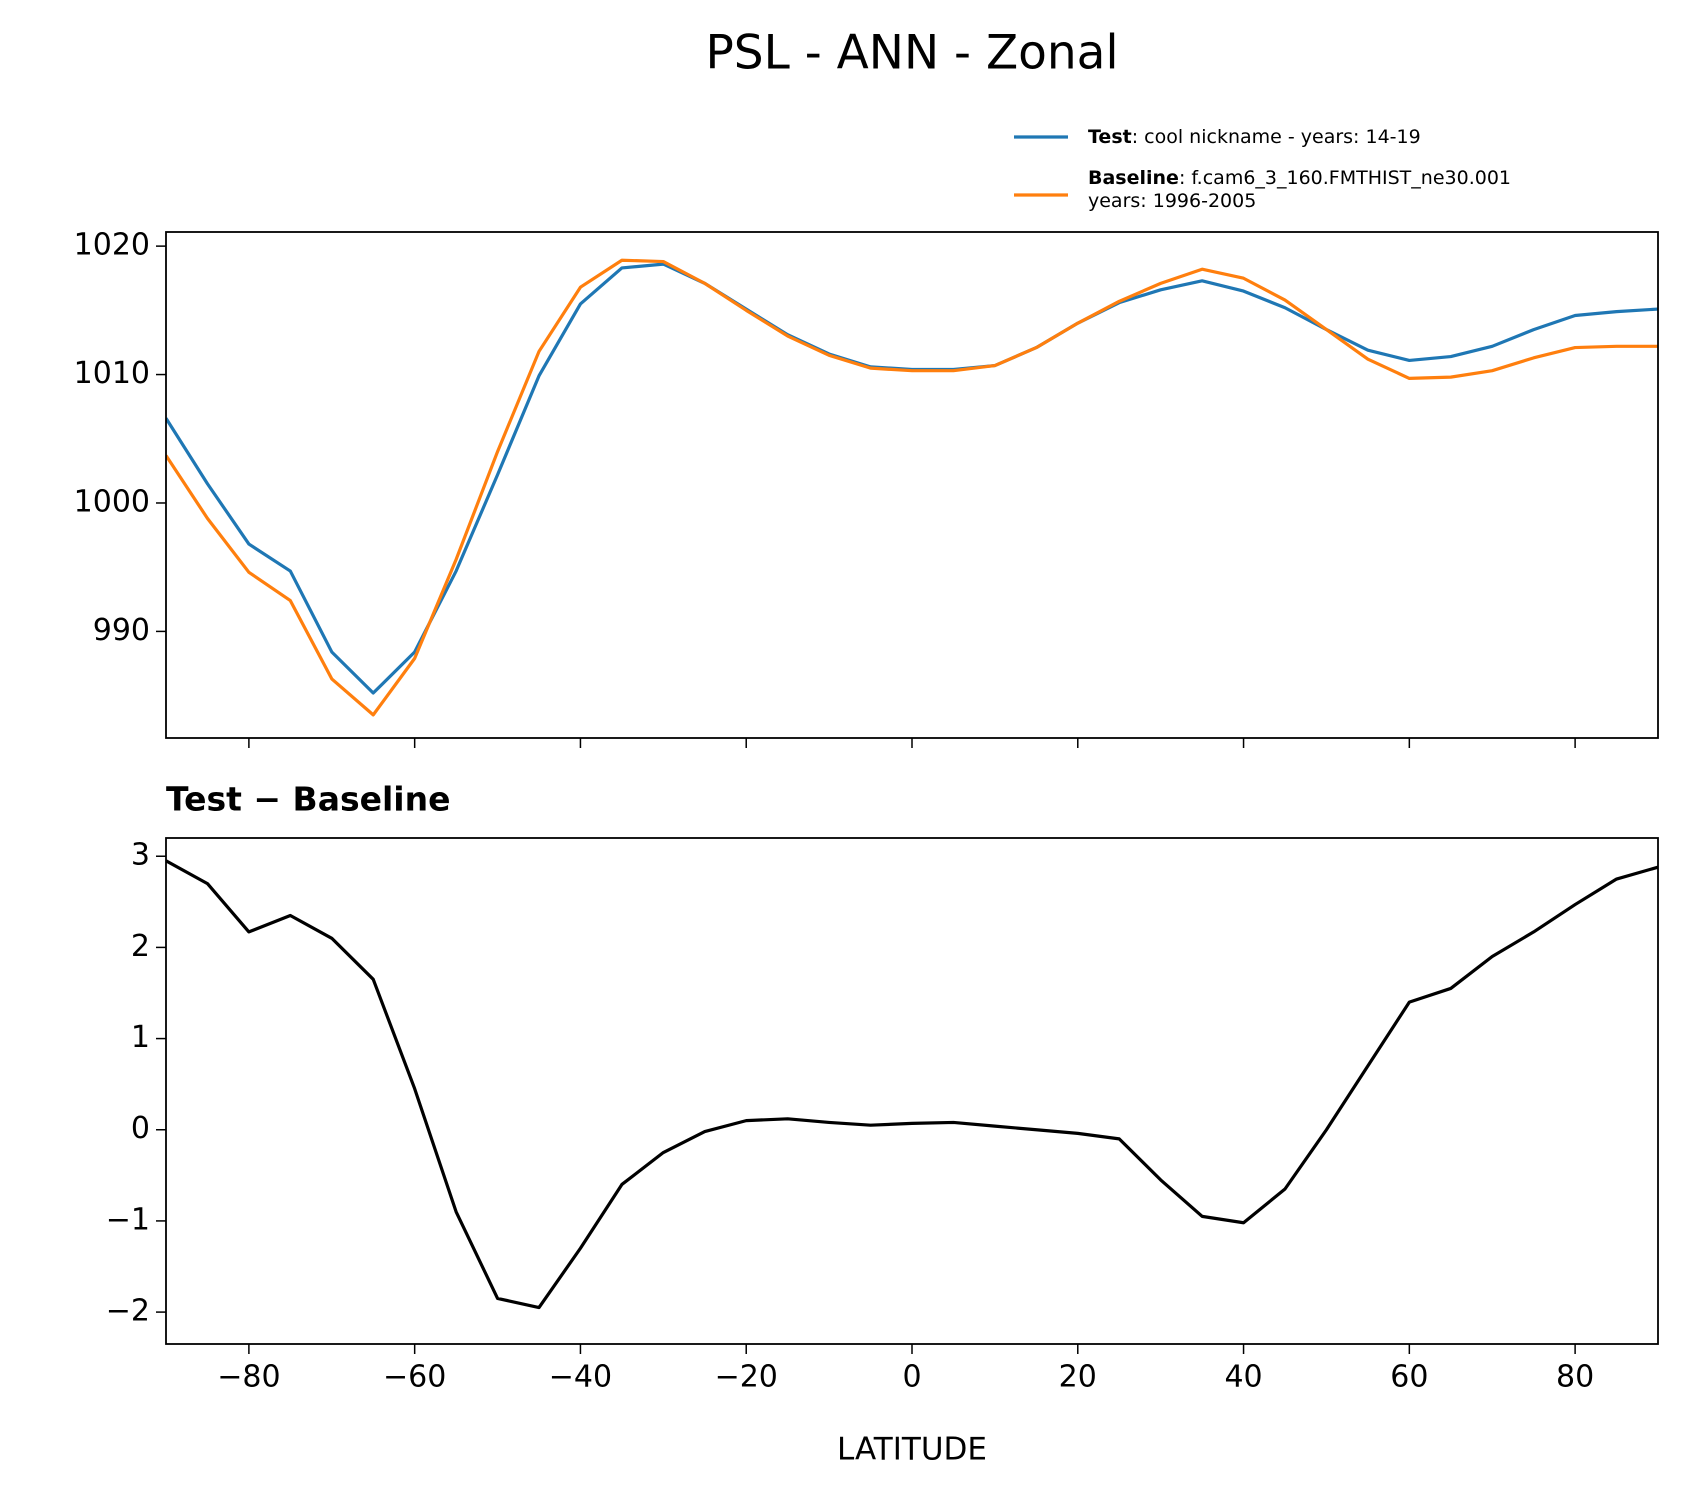 The height and width of the screenshot is (1496, 1683). Describe the element at coordinates (128, 1311) in the screenshot. I see `y-tick-label: −2` at that location.